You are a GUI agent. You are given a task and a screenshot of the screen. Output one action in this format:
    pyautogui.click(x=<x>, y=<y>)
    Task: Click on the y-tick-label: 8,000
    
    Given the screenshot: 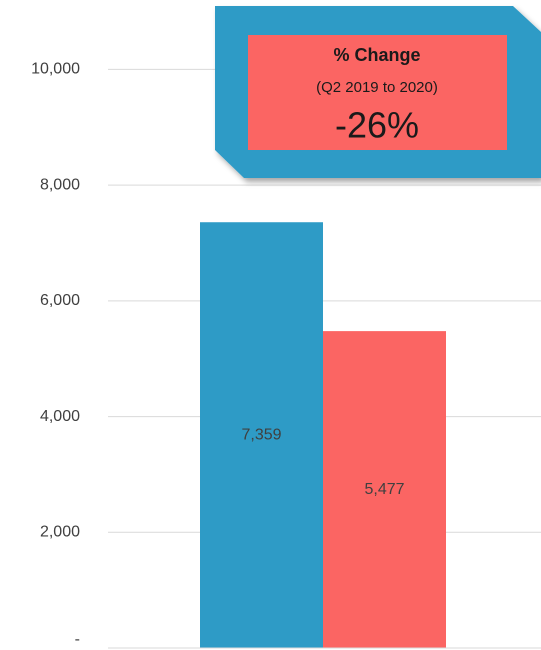 What is the action you would take?
    pyautogui.click(x=60, y=184)
    